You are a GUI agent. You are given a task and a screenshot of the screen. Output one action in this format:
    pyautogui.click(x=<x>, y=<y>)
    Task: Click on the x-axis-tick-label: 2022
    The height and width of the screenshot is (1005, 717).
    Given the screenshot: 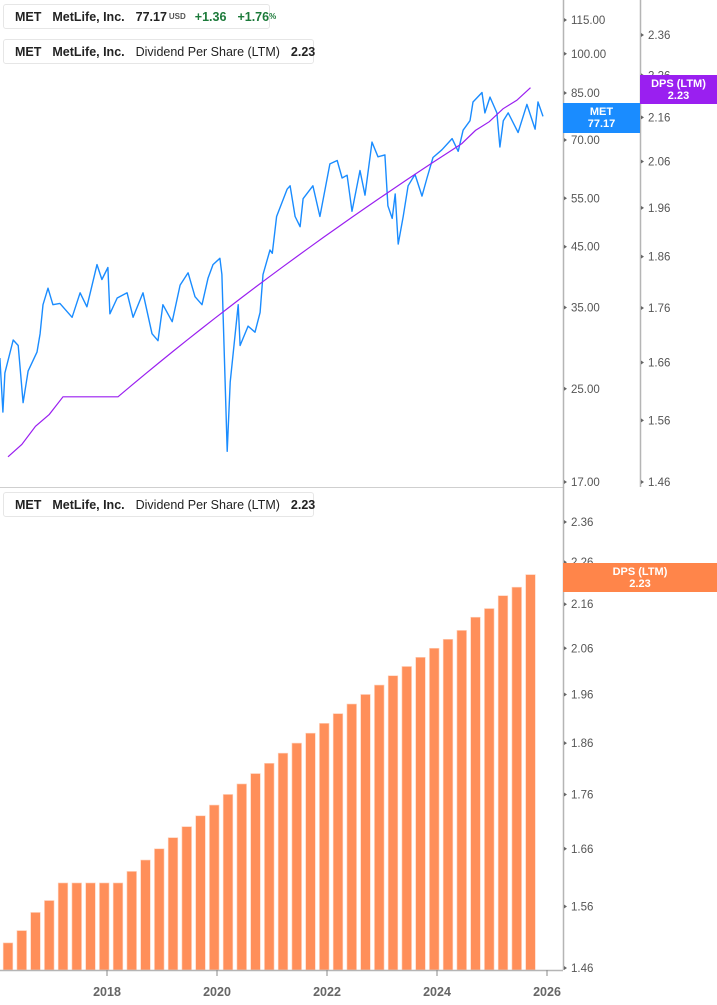 What is the action you would take?
    pyautogui.click(x=327, y=992)
    